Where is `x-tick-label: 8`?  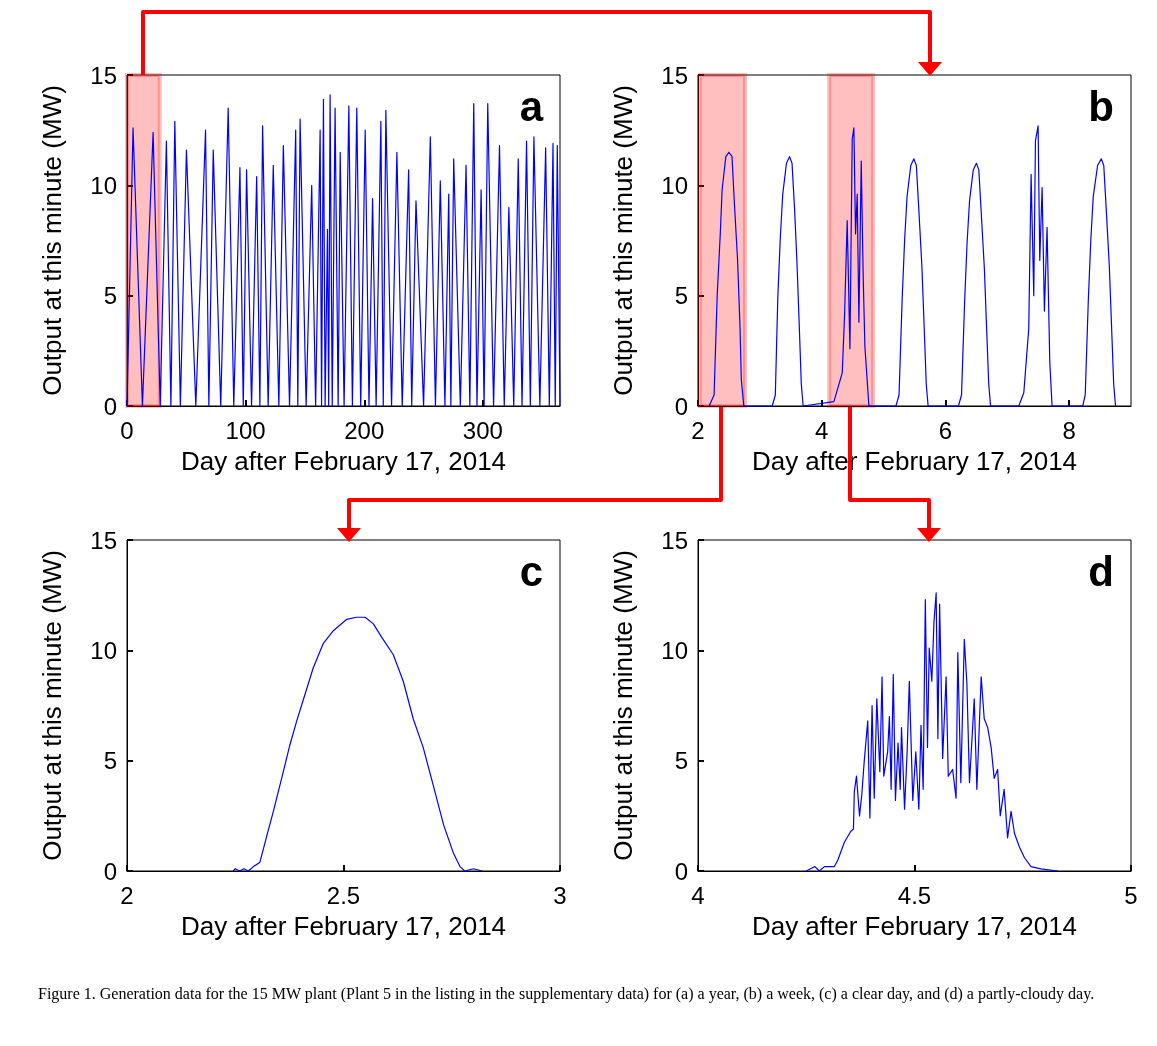
x-tick-label: 8 is located at coordinates (1069, 430).